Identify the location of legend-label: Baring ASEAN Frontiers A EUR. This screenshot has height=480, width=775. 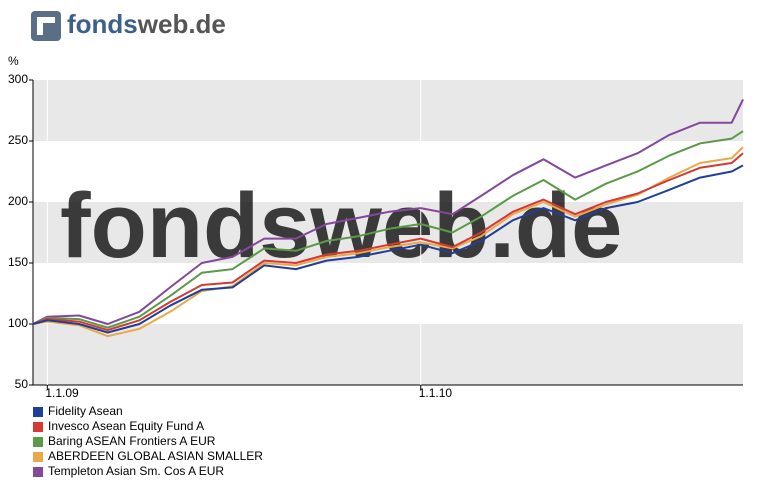
(132, 441).